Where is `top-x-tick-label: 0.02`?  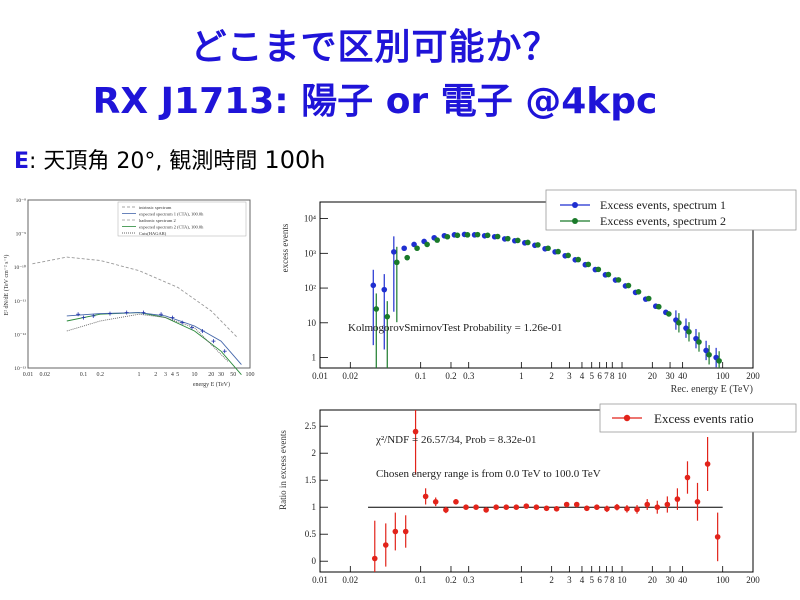
top-x-tick-label: 0.02 is located at coordinates (350, 376).